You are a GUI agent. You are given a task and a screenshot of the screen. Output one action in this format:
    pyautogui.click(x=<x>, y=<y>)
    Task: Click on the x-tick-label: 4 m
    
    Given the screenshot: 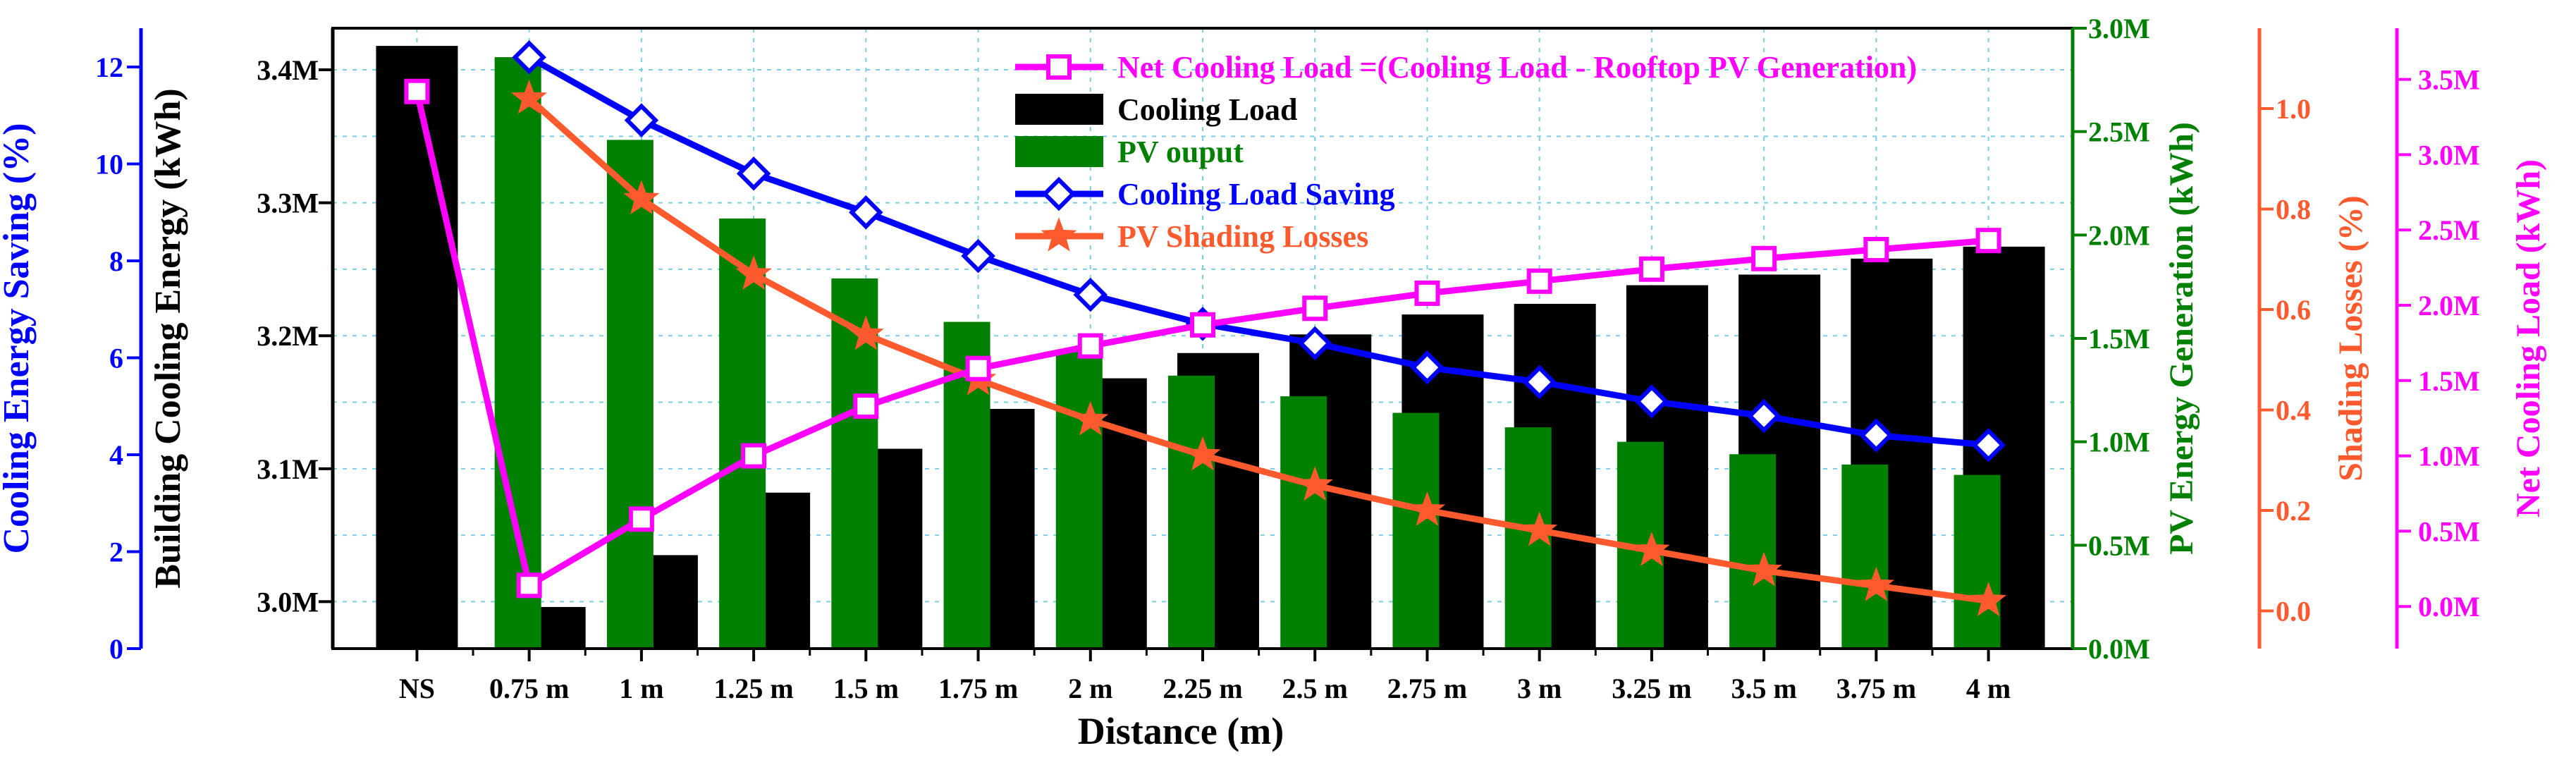 What is the action you would take?
    pyautogui.click(x=1988, y=688)
    